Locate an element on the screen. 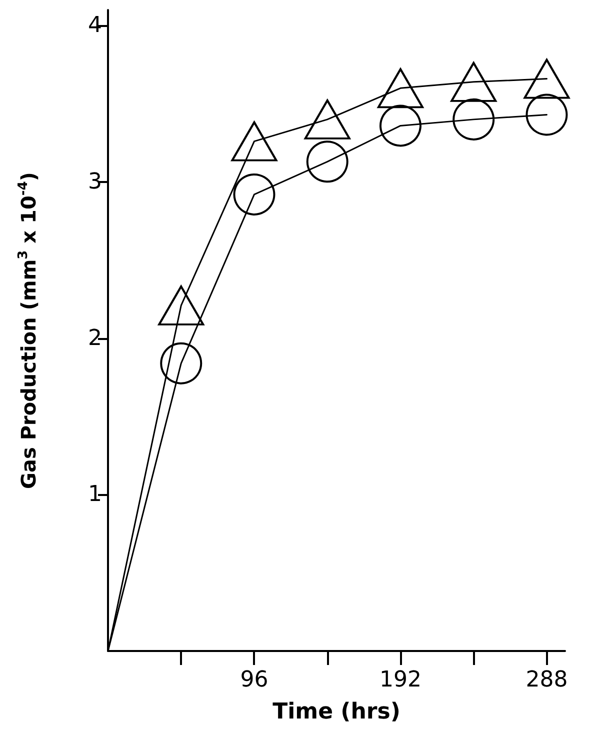 This screenshot has height=751, width=605. x-tick-label: 192 is located at coordinates (400, 680).